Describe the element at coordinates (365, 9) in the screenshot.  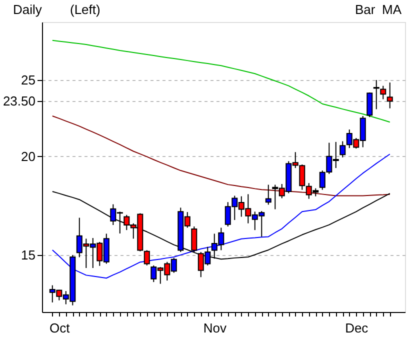
I see `text: Bar` at that location.